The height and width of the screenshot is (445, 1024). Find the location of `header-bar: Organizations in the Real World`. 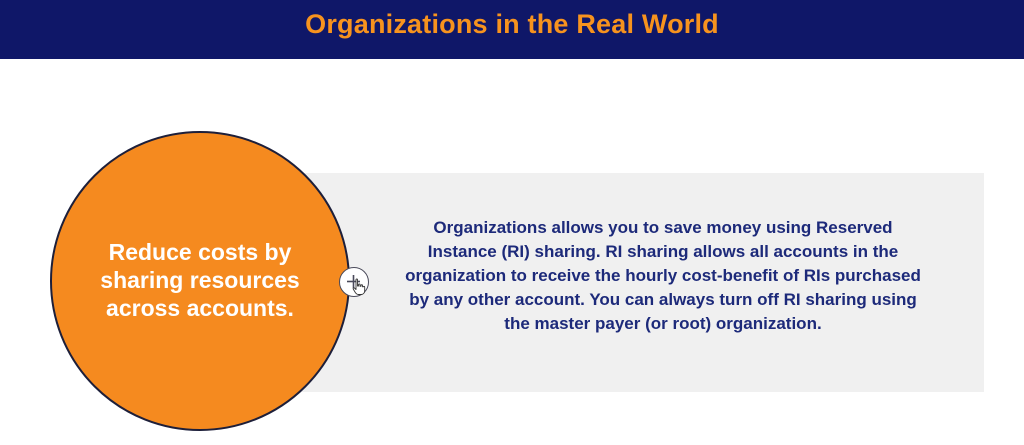

header-bar: Organizations in the Real World is located at coordinates (512, 29).